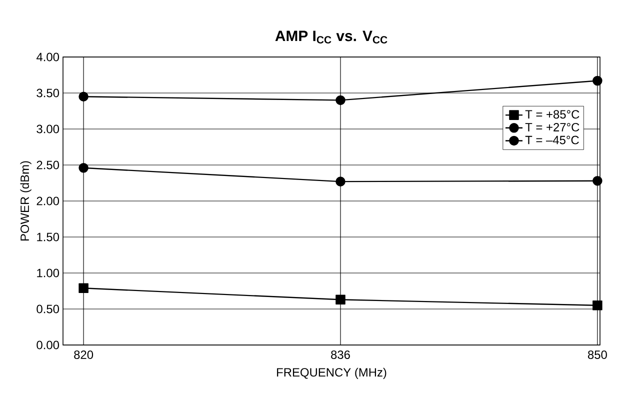 This screenshot has height=402, width=624. What do you see at coordinates (48, 165) in the screenshot?
I see `y-tick-label: 2.50` at bounding box center [48, 165].